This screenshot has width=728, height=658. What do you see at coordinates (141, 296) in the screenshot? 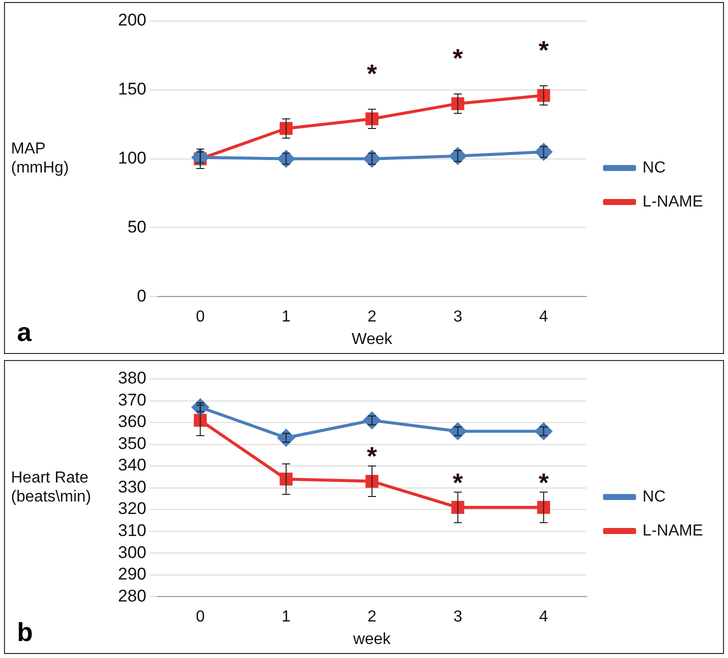
I see `y-tick-label: 0` at bounding box center [141, 296].